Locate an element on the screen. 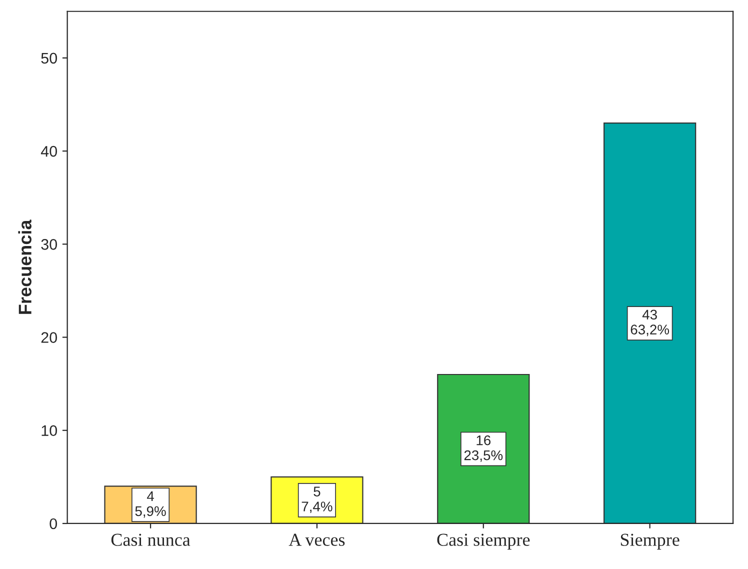  data-label: 16 23,5% is located at coordinates (483, 448).